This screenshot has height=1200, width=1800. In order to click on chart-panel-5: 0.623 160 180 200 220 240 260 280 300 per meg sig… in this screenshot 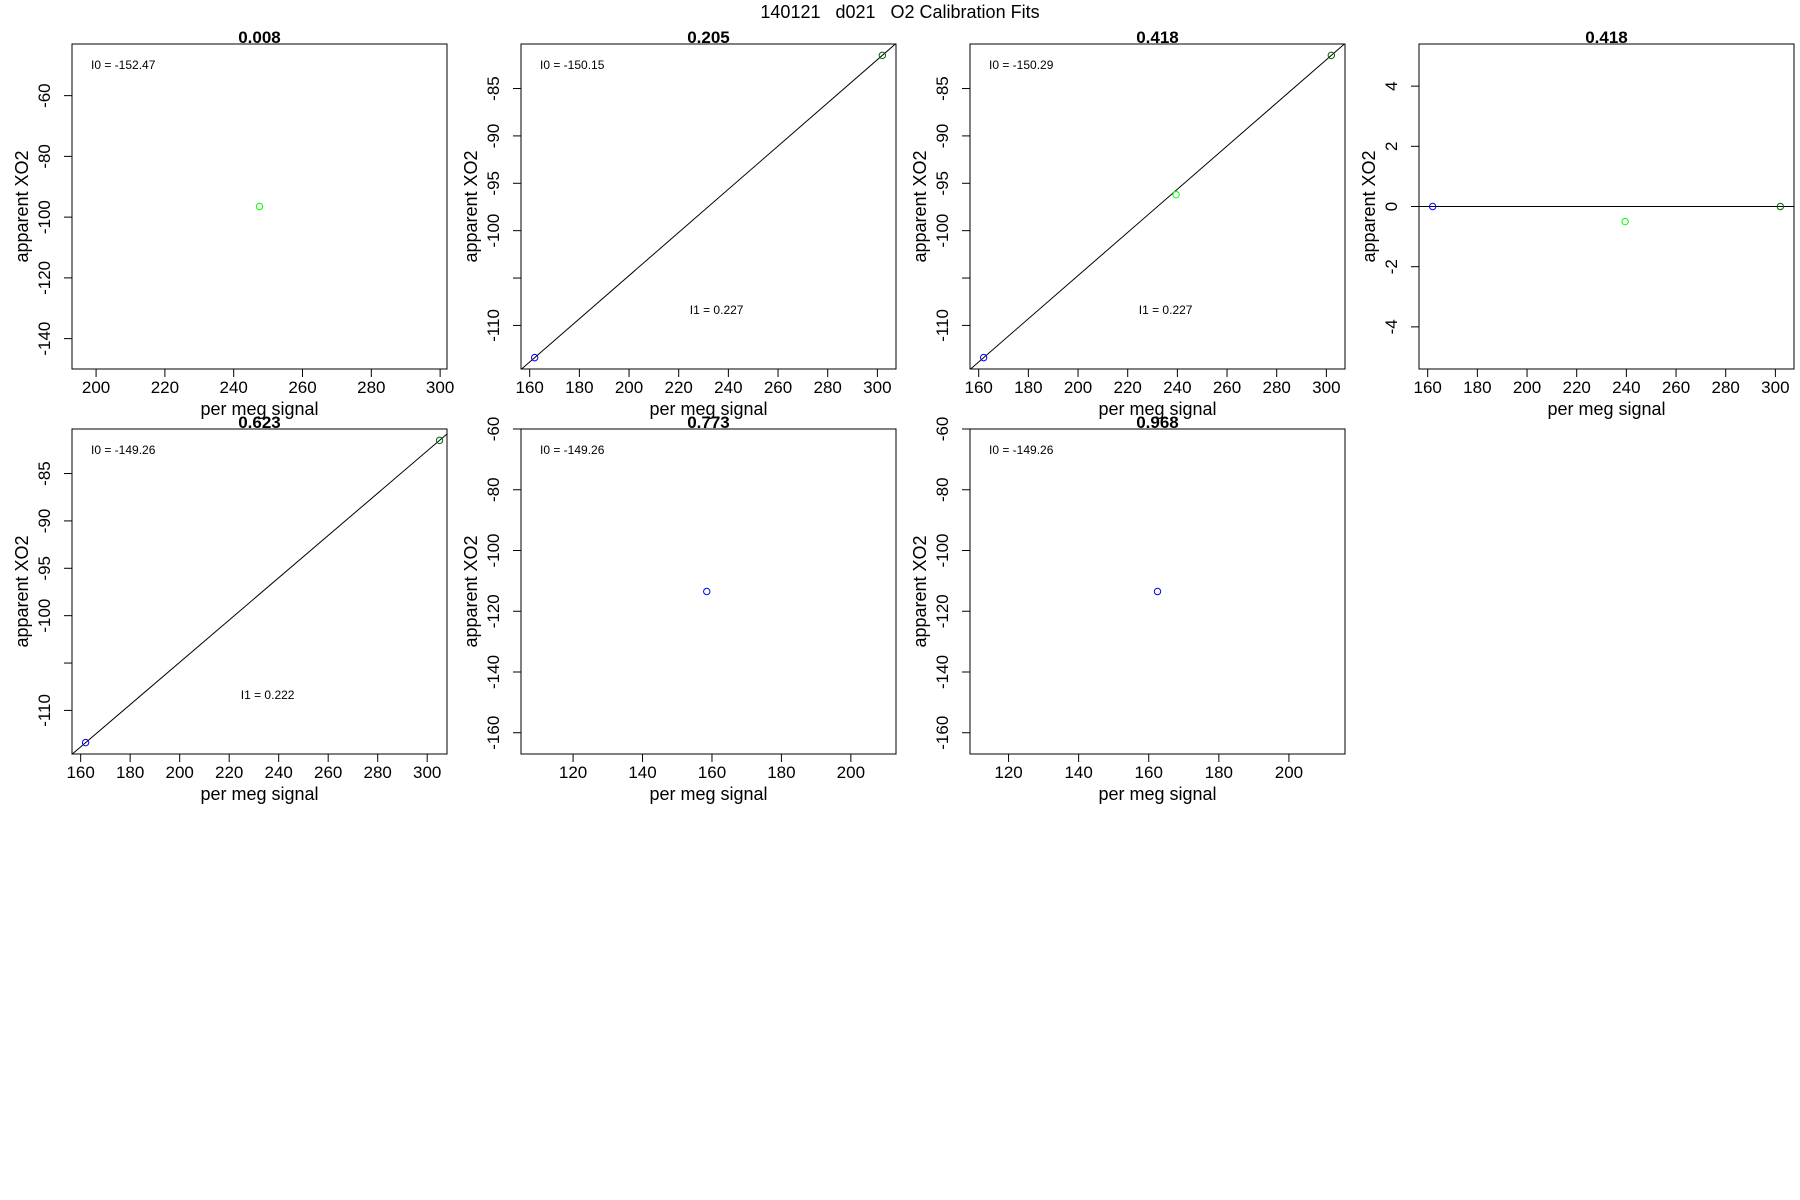, I will do `click(230, 608)`.